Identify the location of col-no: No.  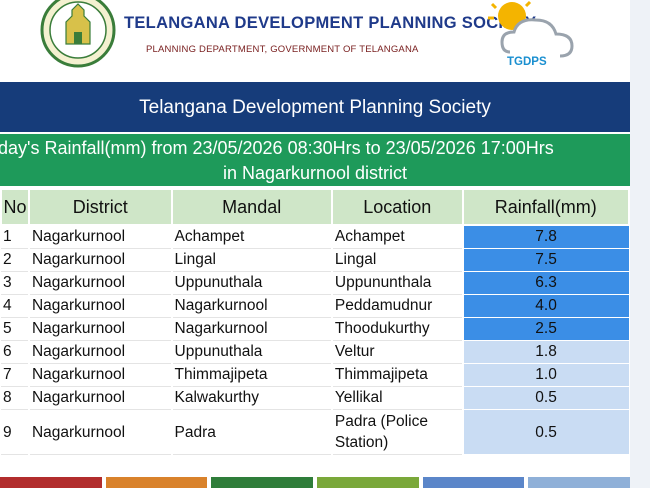
(15, 207).